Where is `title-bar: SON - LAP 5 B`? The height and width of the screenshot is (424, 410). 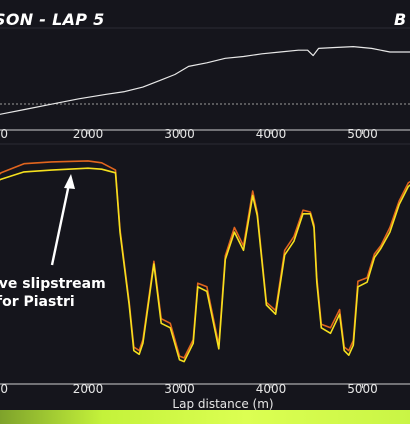 title-bar: SON - LAP 5 B is located at coordinates (205, 22).